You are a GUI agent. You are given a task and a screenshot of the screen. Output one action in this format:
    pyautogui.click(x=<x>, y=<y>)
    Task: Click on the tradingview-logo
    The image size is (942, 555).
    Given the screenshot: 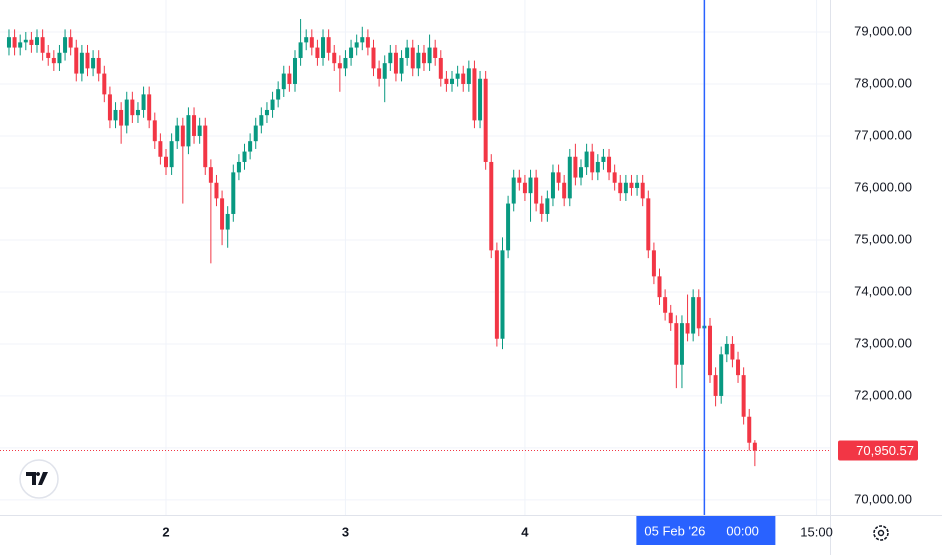 What is the action you would take?
    pyautogui.click(x=39, y=479)
    